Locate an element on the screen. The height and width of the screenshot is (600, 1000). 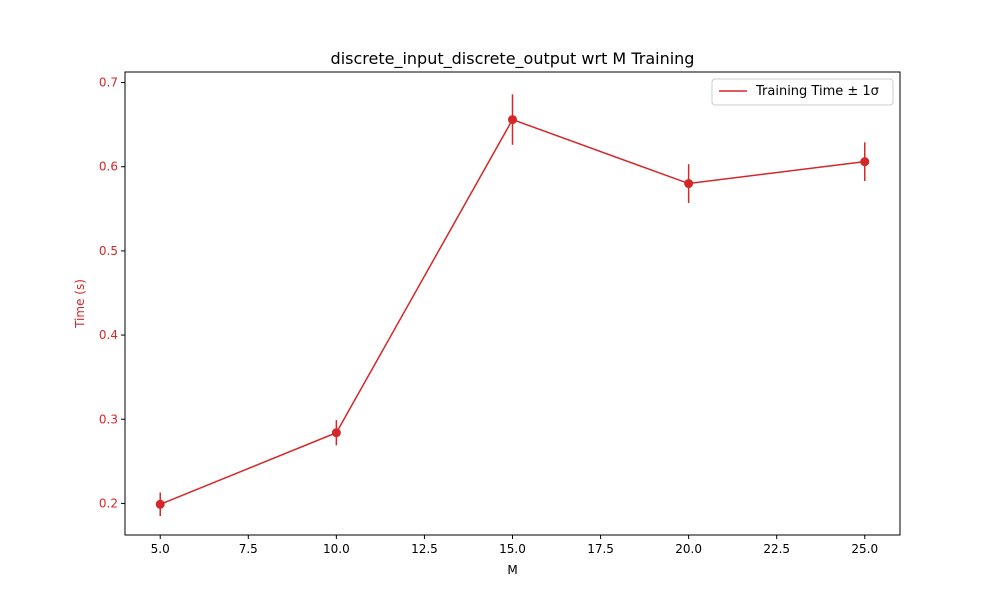
x-tick-label: 7.5 is located at coordinates (248, 549).